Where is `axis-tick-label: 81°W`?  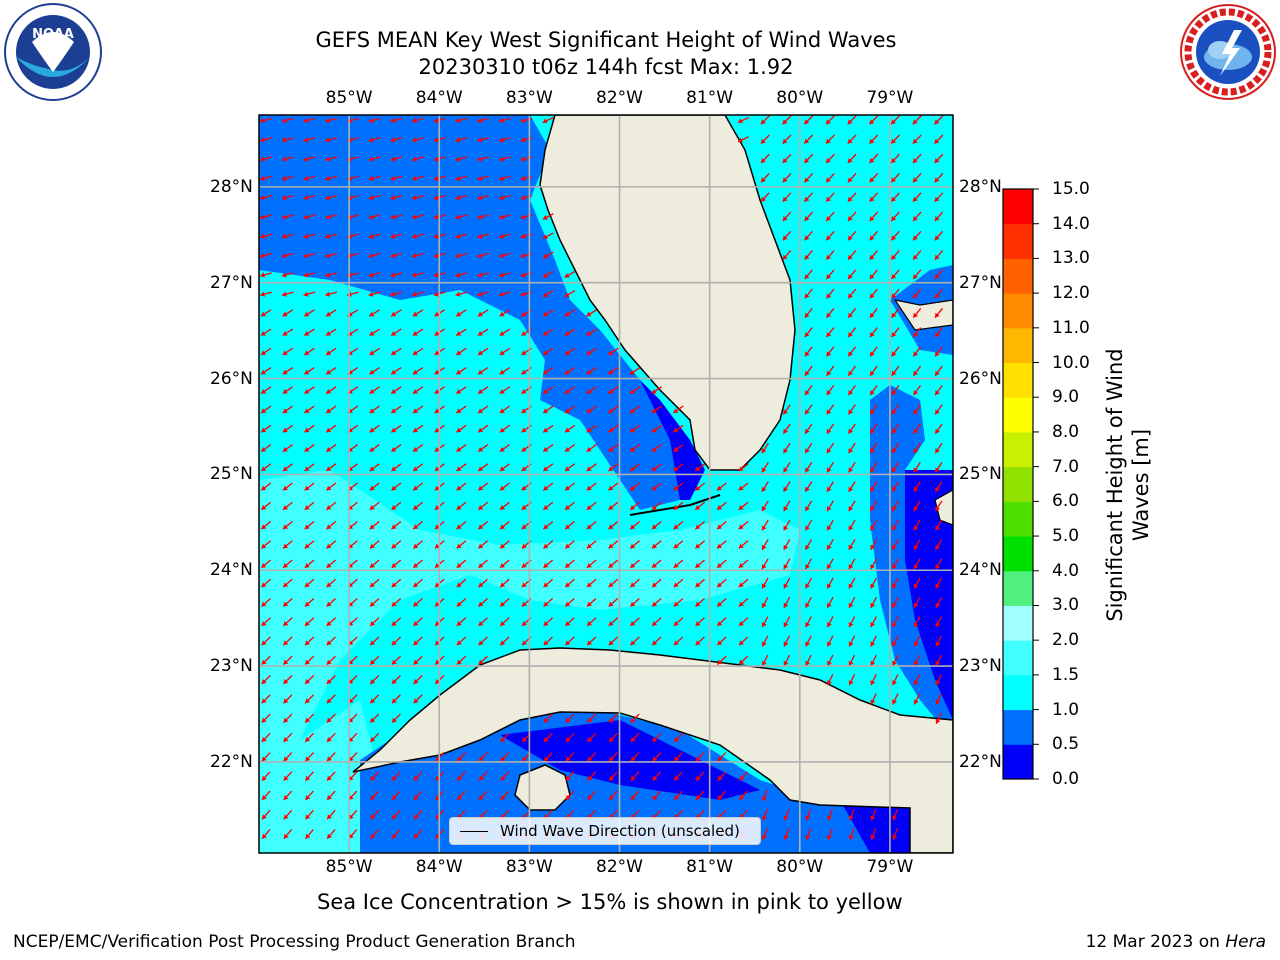 axis-tick-label: 81°W is located at coordinates (710, 98).